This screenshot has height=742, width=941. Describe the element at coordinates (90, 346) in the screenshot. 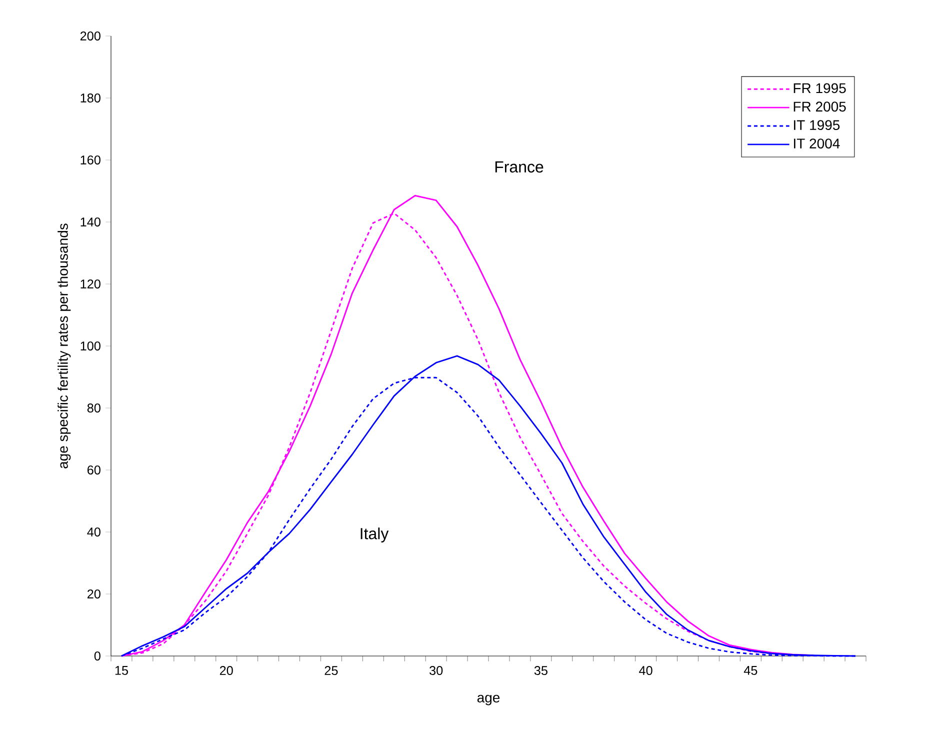

I see `y-tick-label: 100` at that location.